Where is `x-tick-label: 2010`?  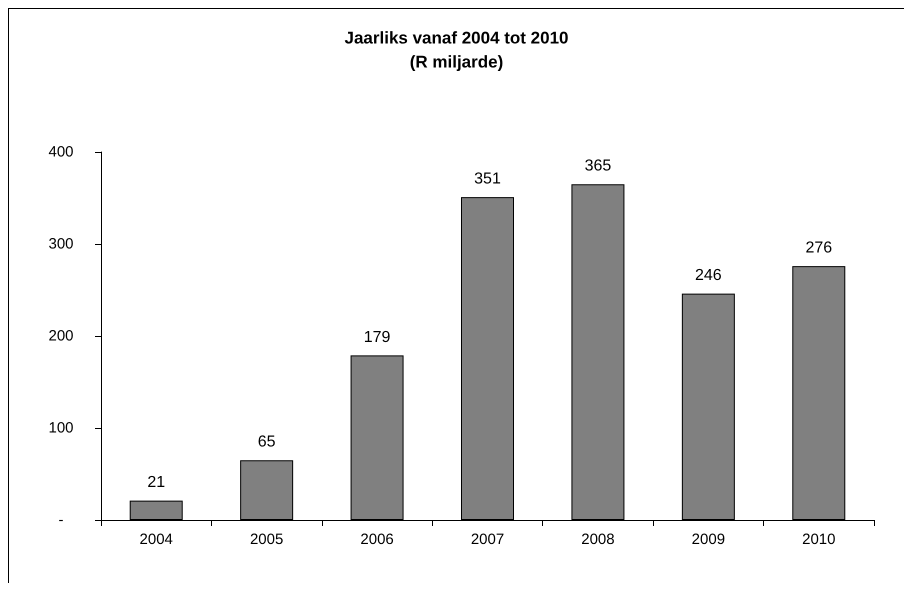 x-tick-label: 2010 is located at coordinates (819, 539).